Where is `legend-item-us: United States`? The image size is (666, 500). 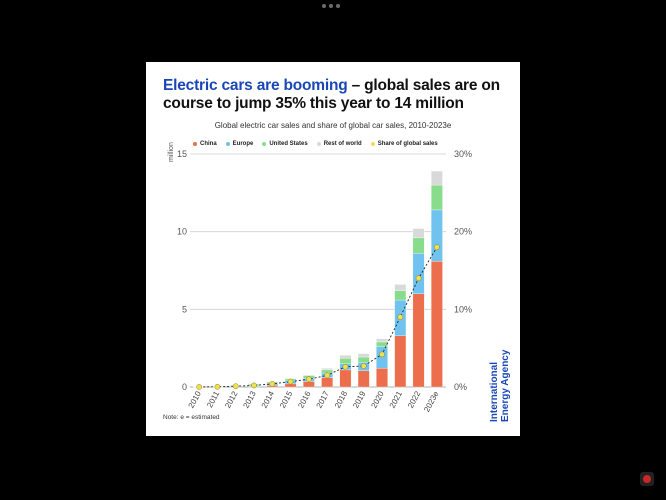
legend-item-us: United States is located at coordinates (285, 144).